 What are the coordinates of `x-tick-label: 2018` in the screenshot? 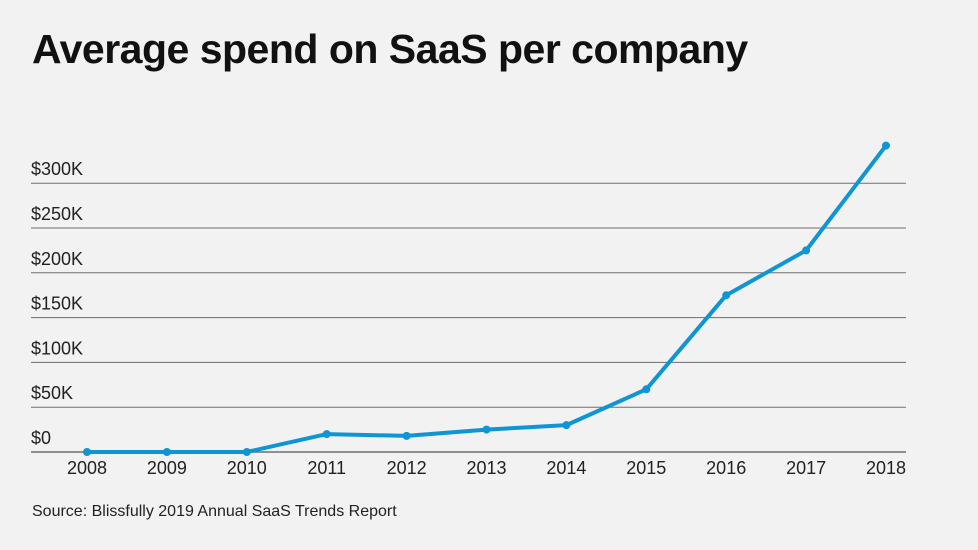 It's located at (886, 468).